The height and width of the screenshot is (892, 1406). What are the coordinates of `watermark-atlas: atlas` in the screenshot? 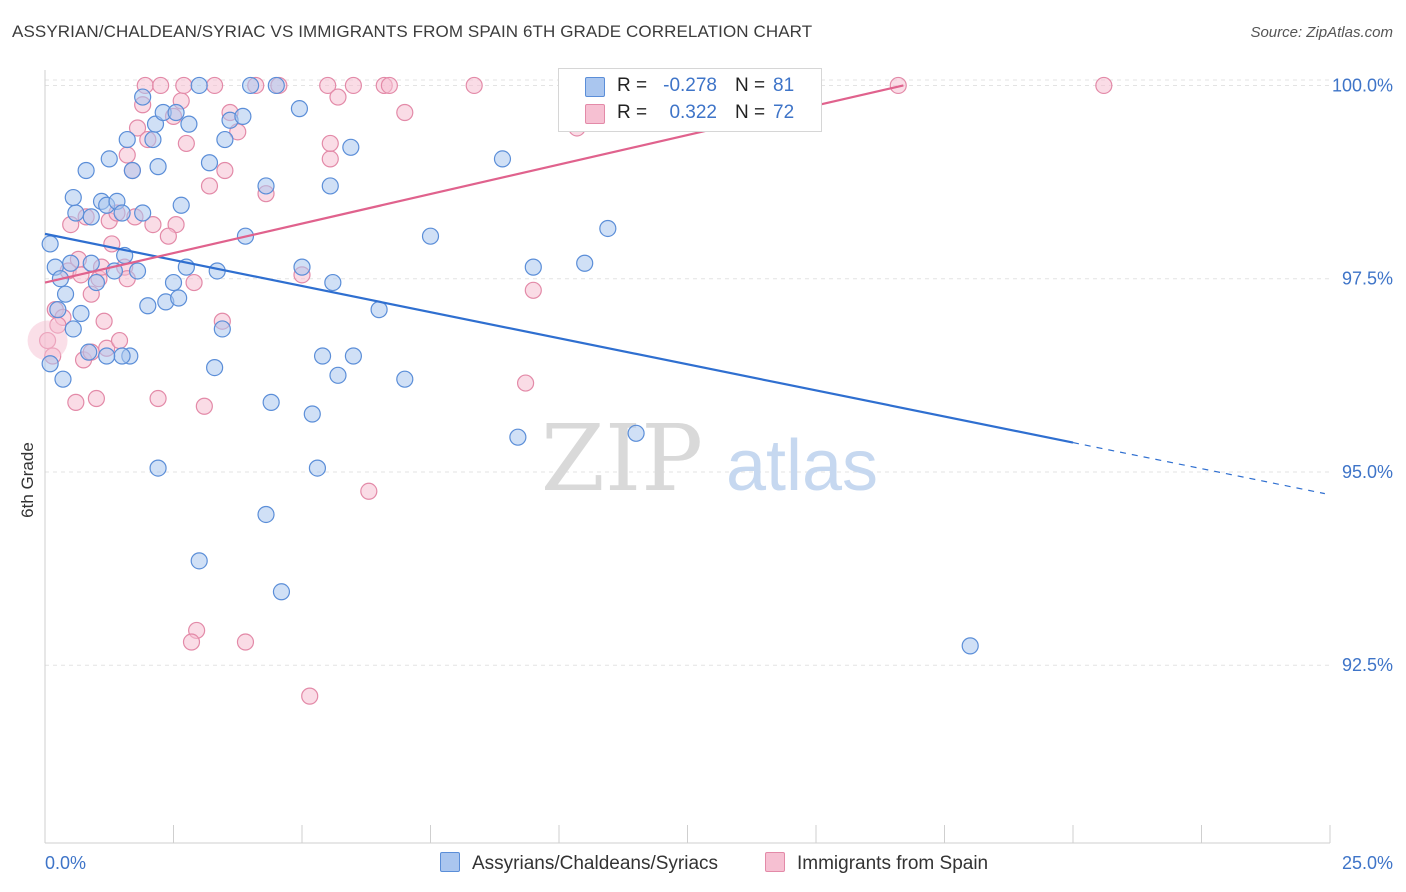 It's located at (802, 466).